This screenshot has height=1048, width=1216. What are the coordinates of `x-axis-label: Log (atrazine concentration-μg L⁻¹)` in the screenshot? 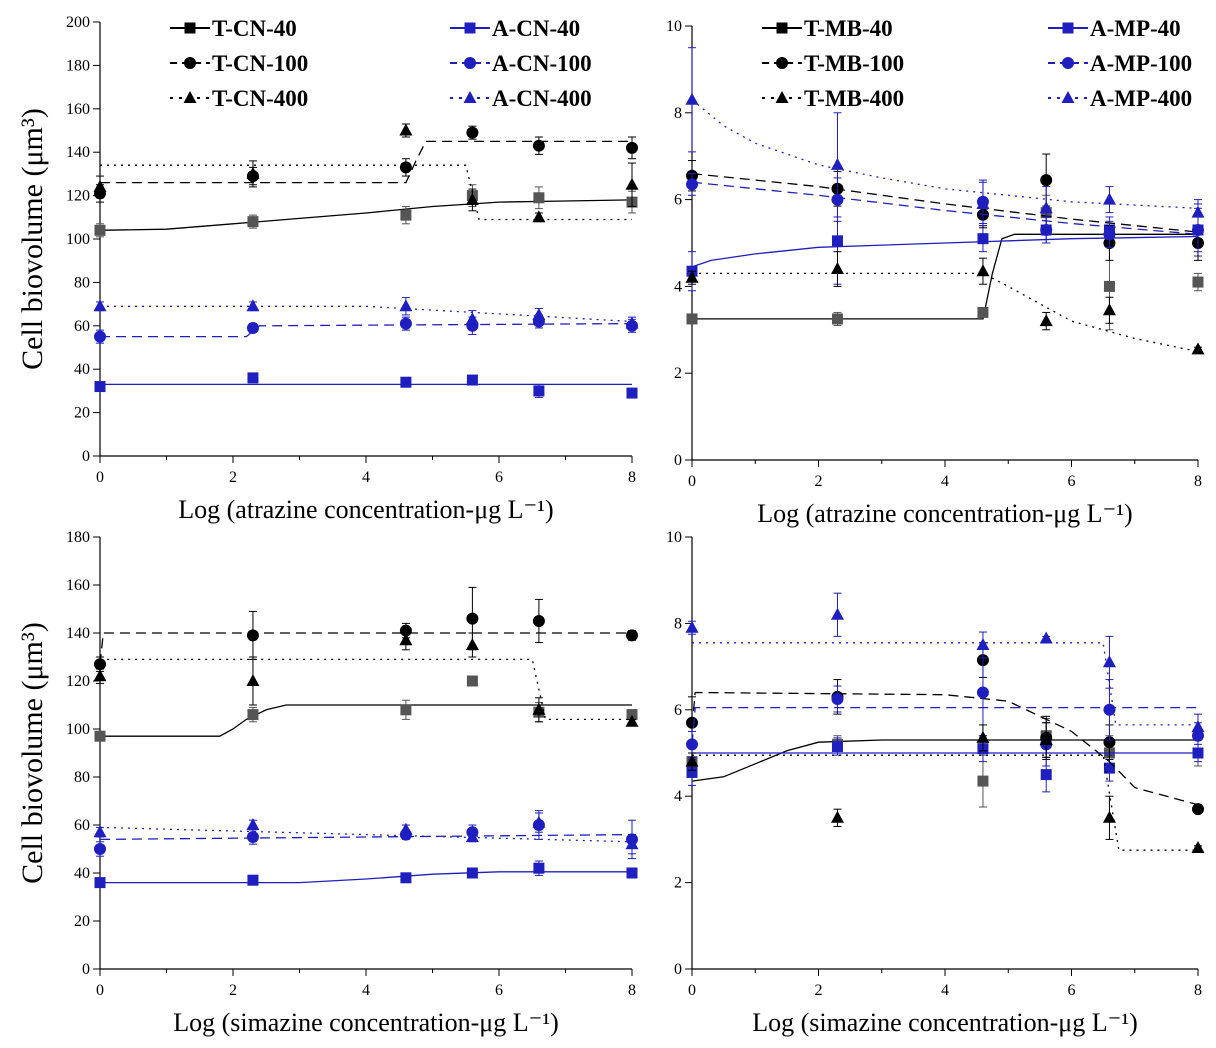 It's located at (944, 513).